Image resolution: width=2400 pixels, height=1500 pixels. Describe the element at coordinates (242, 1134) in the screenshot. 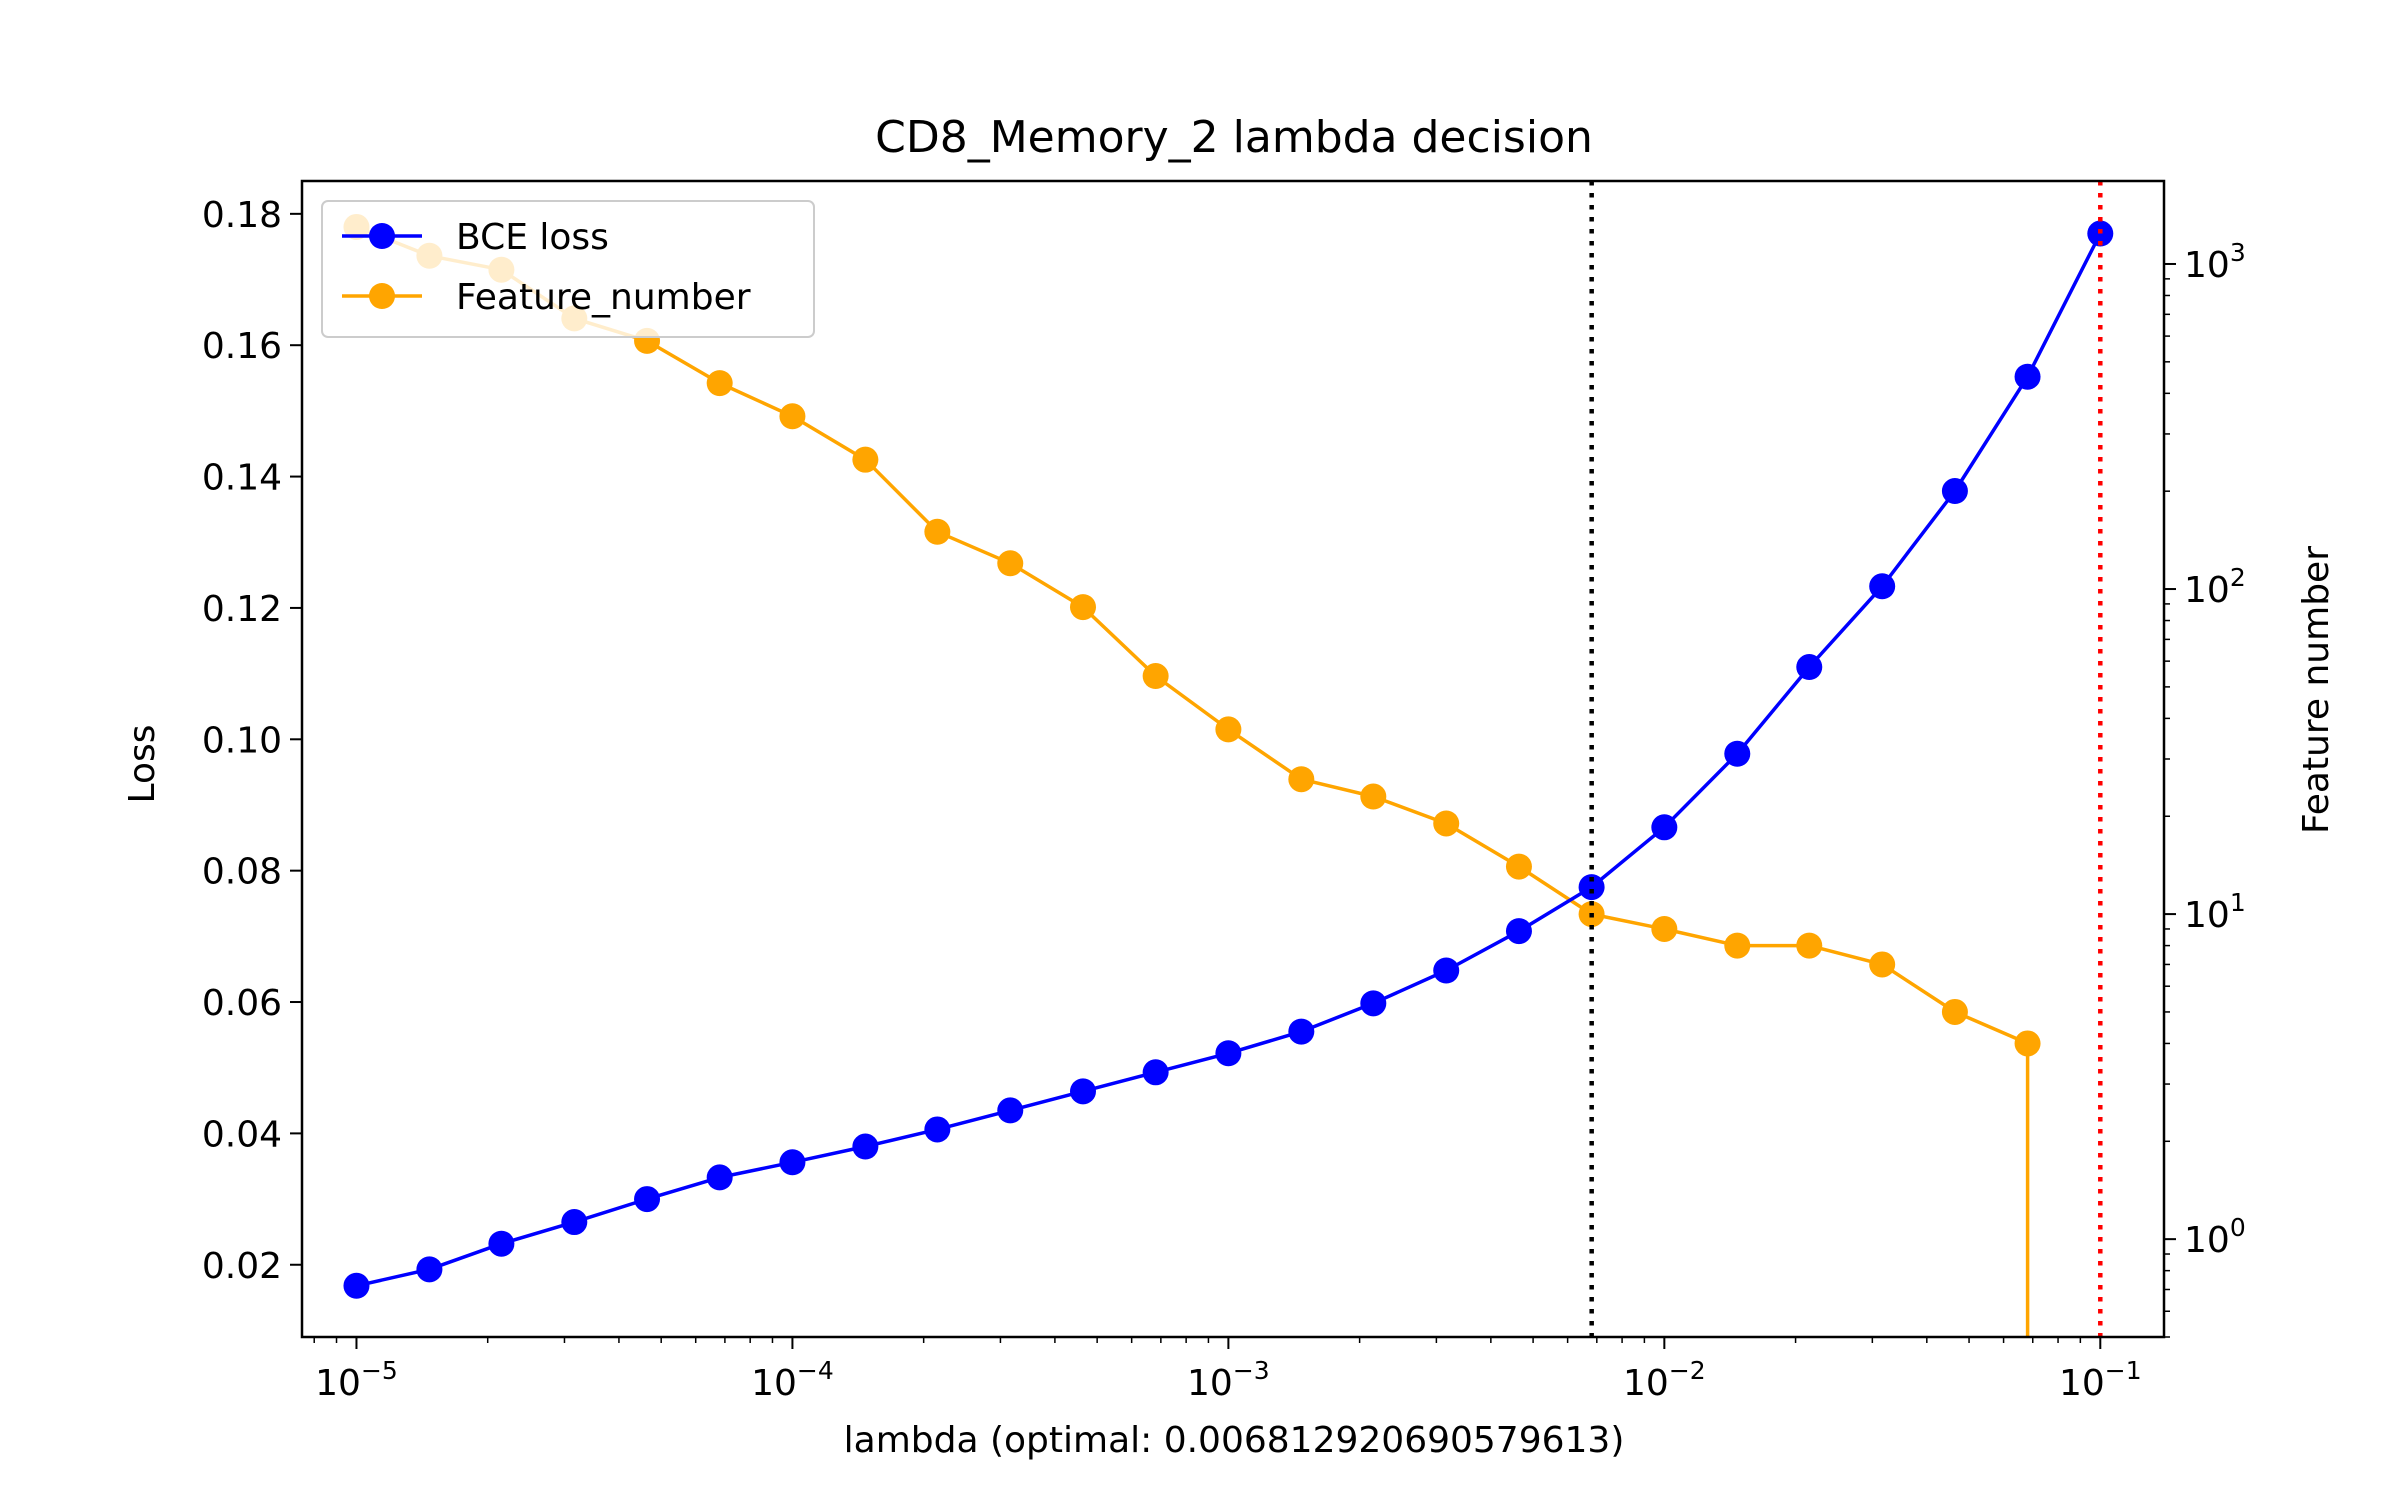

I see `y-left-tick-label: 0.04` at that location.